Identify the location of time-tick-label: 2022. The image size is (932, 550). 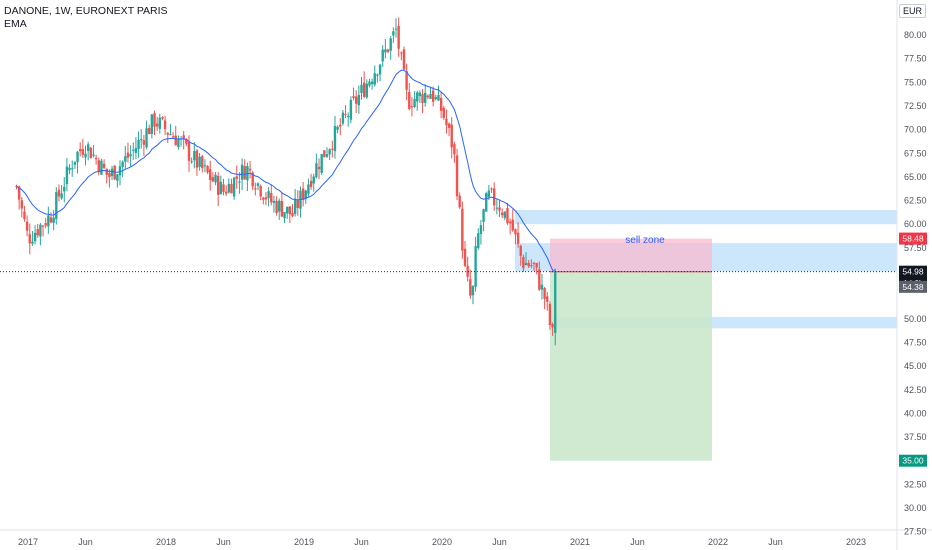
(718, 542).